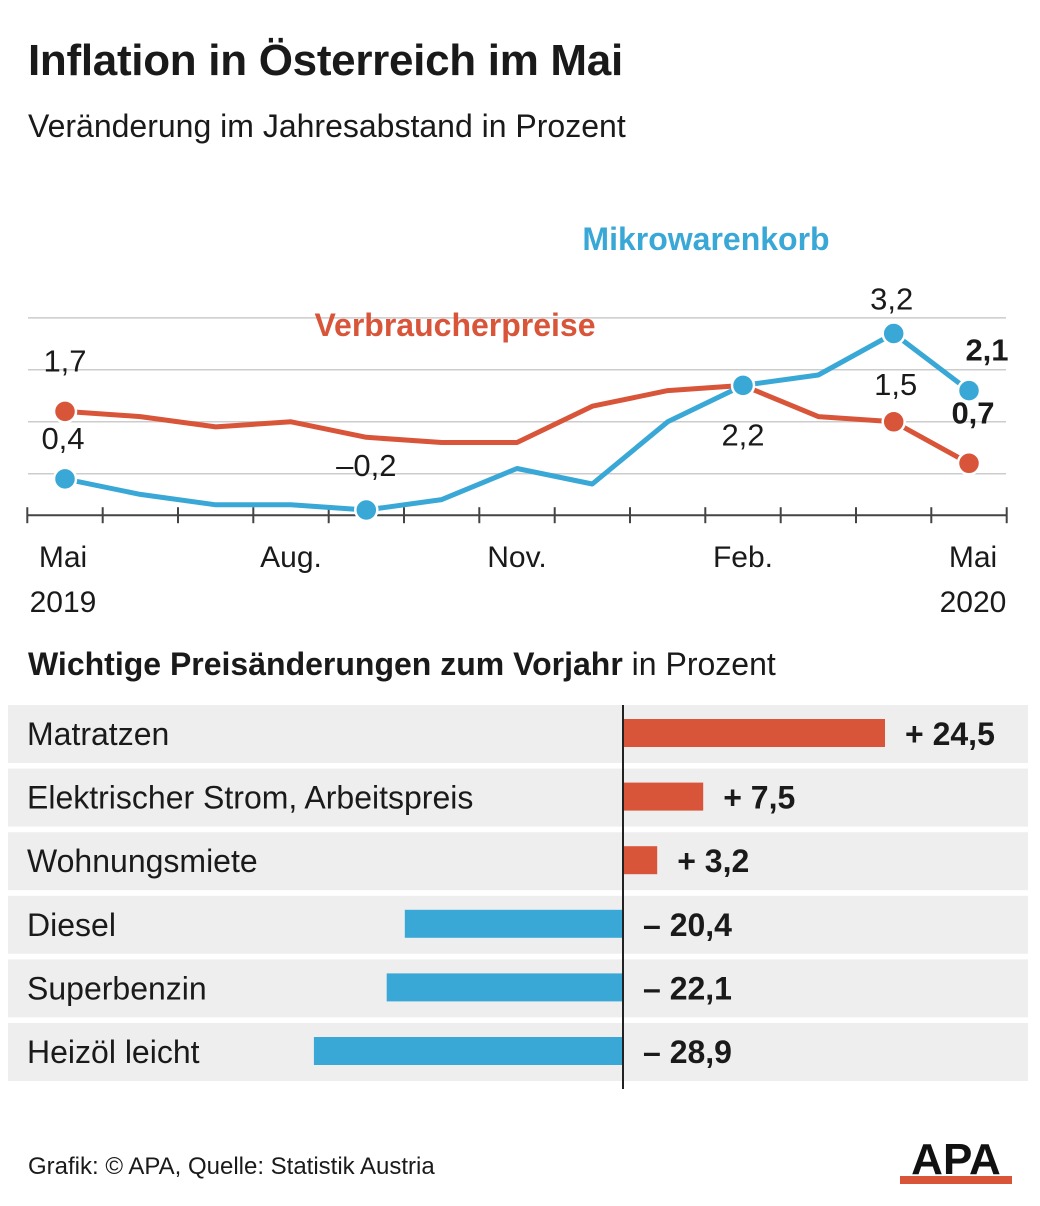 The image size is (1040, 1206). I want to click on data-label: 1,7, so click(64, 360).